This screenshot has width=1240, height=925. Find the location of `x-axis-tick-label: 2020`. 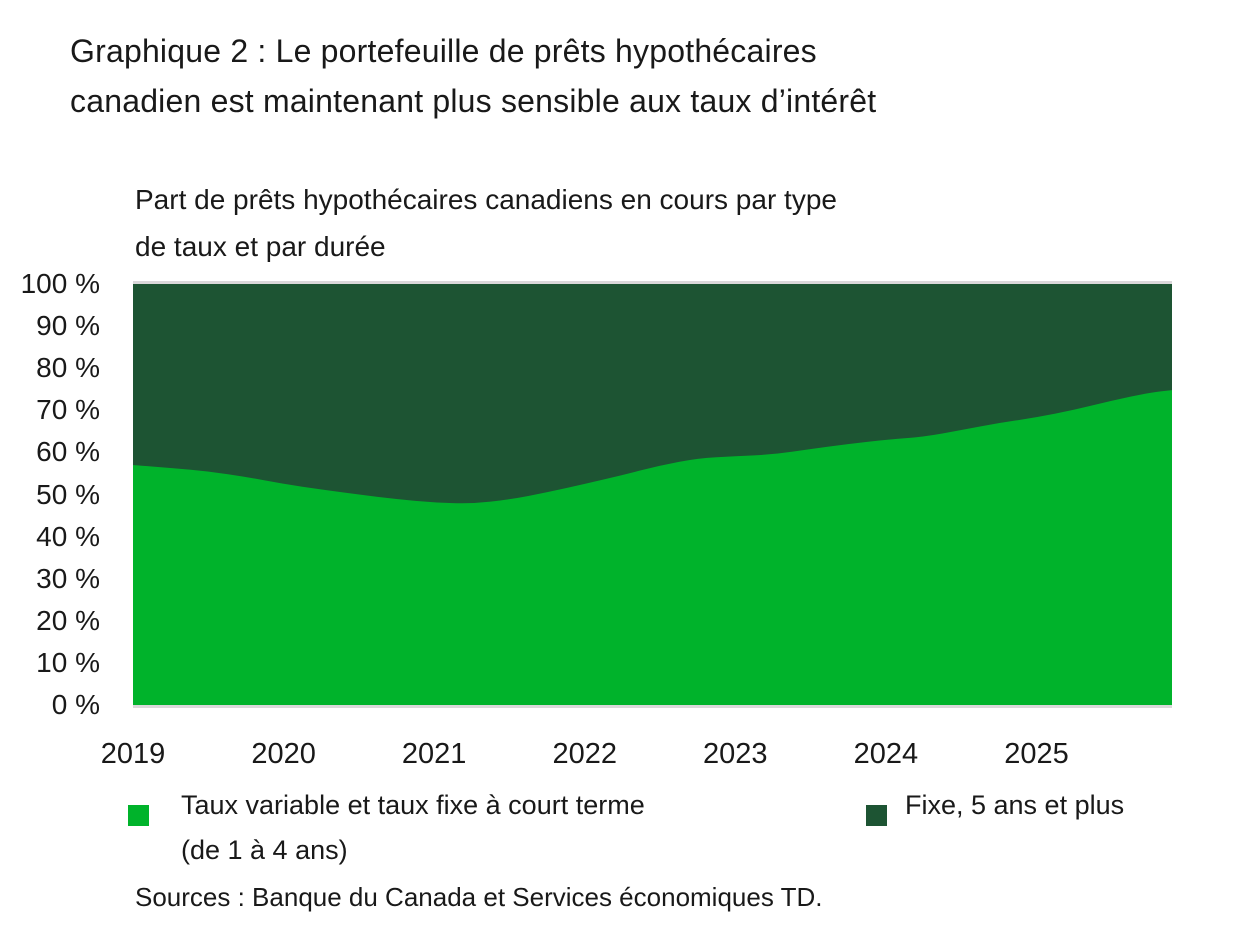

x-axis-tick-label: 2020 is located at coordinates (283, 754).